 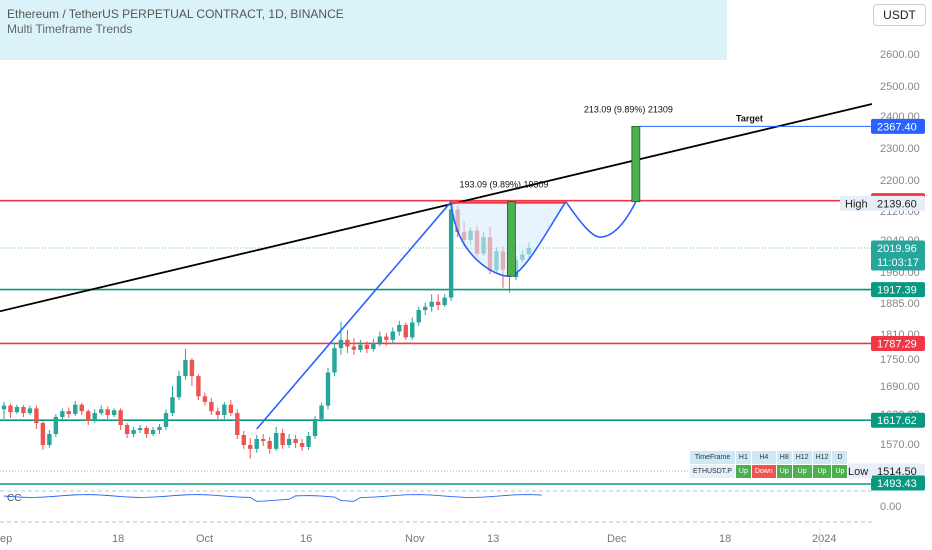 What do you see at coordinates (204, 539) in the screenshot?
I see `x-tick-label: Oct` at bounding box center [204, 539].